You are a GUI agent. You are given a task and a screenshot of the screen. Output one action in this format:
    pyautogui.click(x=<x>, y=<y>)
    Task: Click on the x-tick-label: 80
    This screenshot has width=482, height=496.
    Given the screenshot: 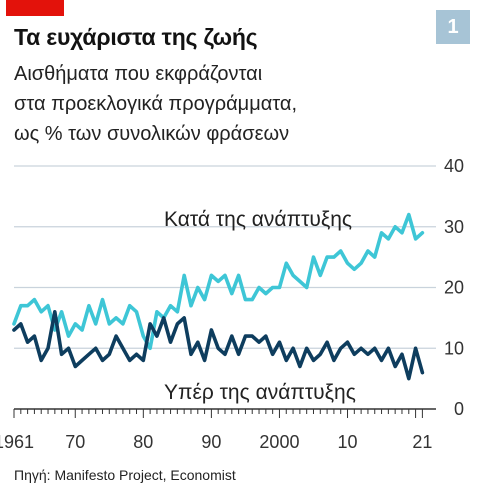 What is the action you would take?
    pyautogui.click(x=143, y=442)
    